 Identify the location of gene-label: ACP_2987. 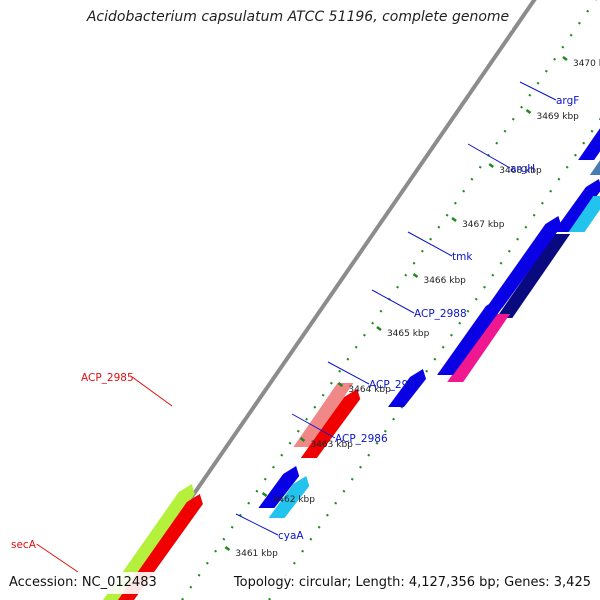
(395, 385).